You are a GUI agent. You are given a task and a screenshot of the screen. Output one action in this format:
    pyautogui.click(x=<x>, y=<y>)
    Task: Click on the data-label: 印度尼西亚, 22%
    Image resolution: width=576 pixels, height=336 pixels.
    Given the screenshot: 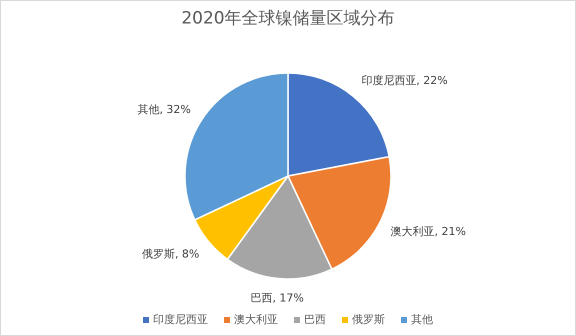 What is the action you would take?
    pyautogui.click(x=404, y=81)
    